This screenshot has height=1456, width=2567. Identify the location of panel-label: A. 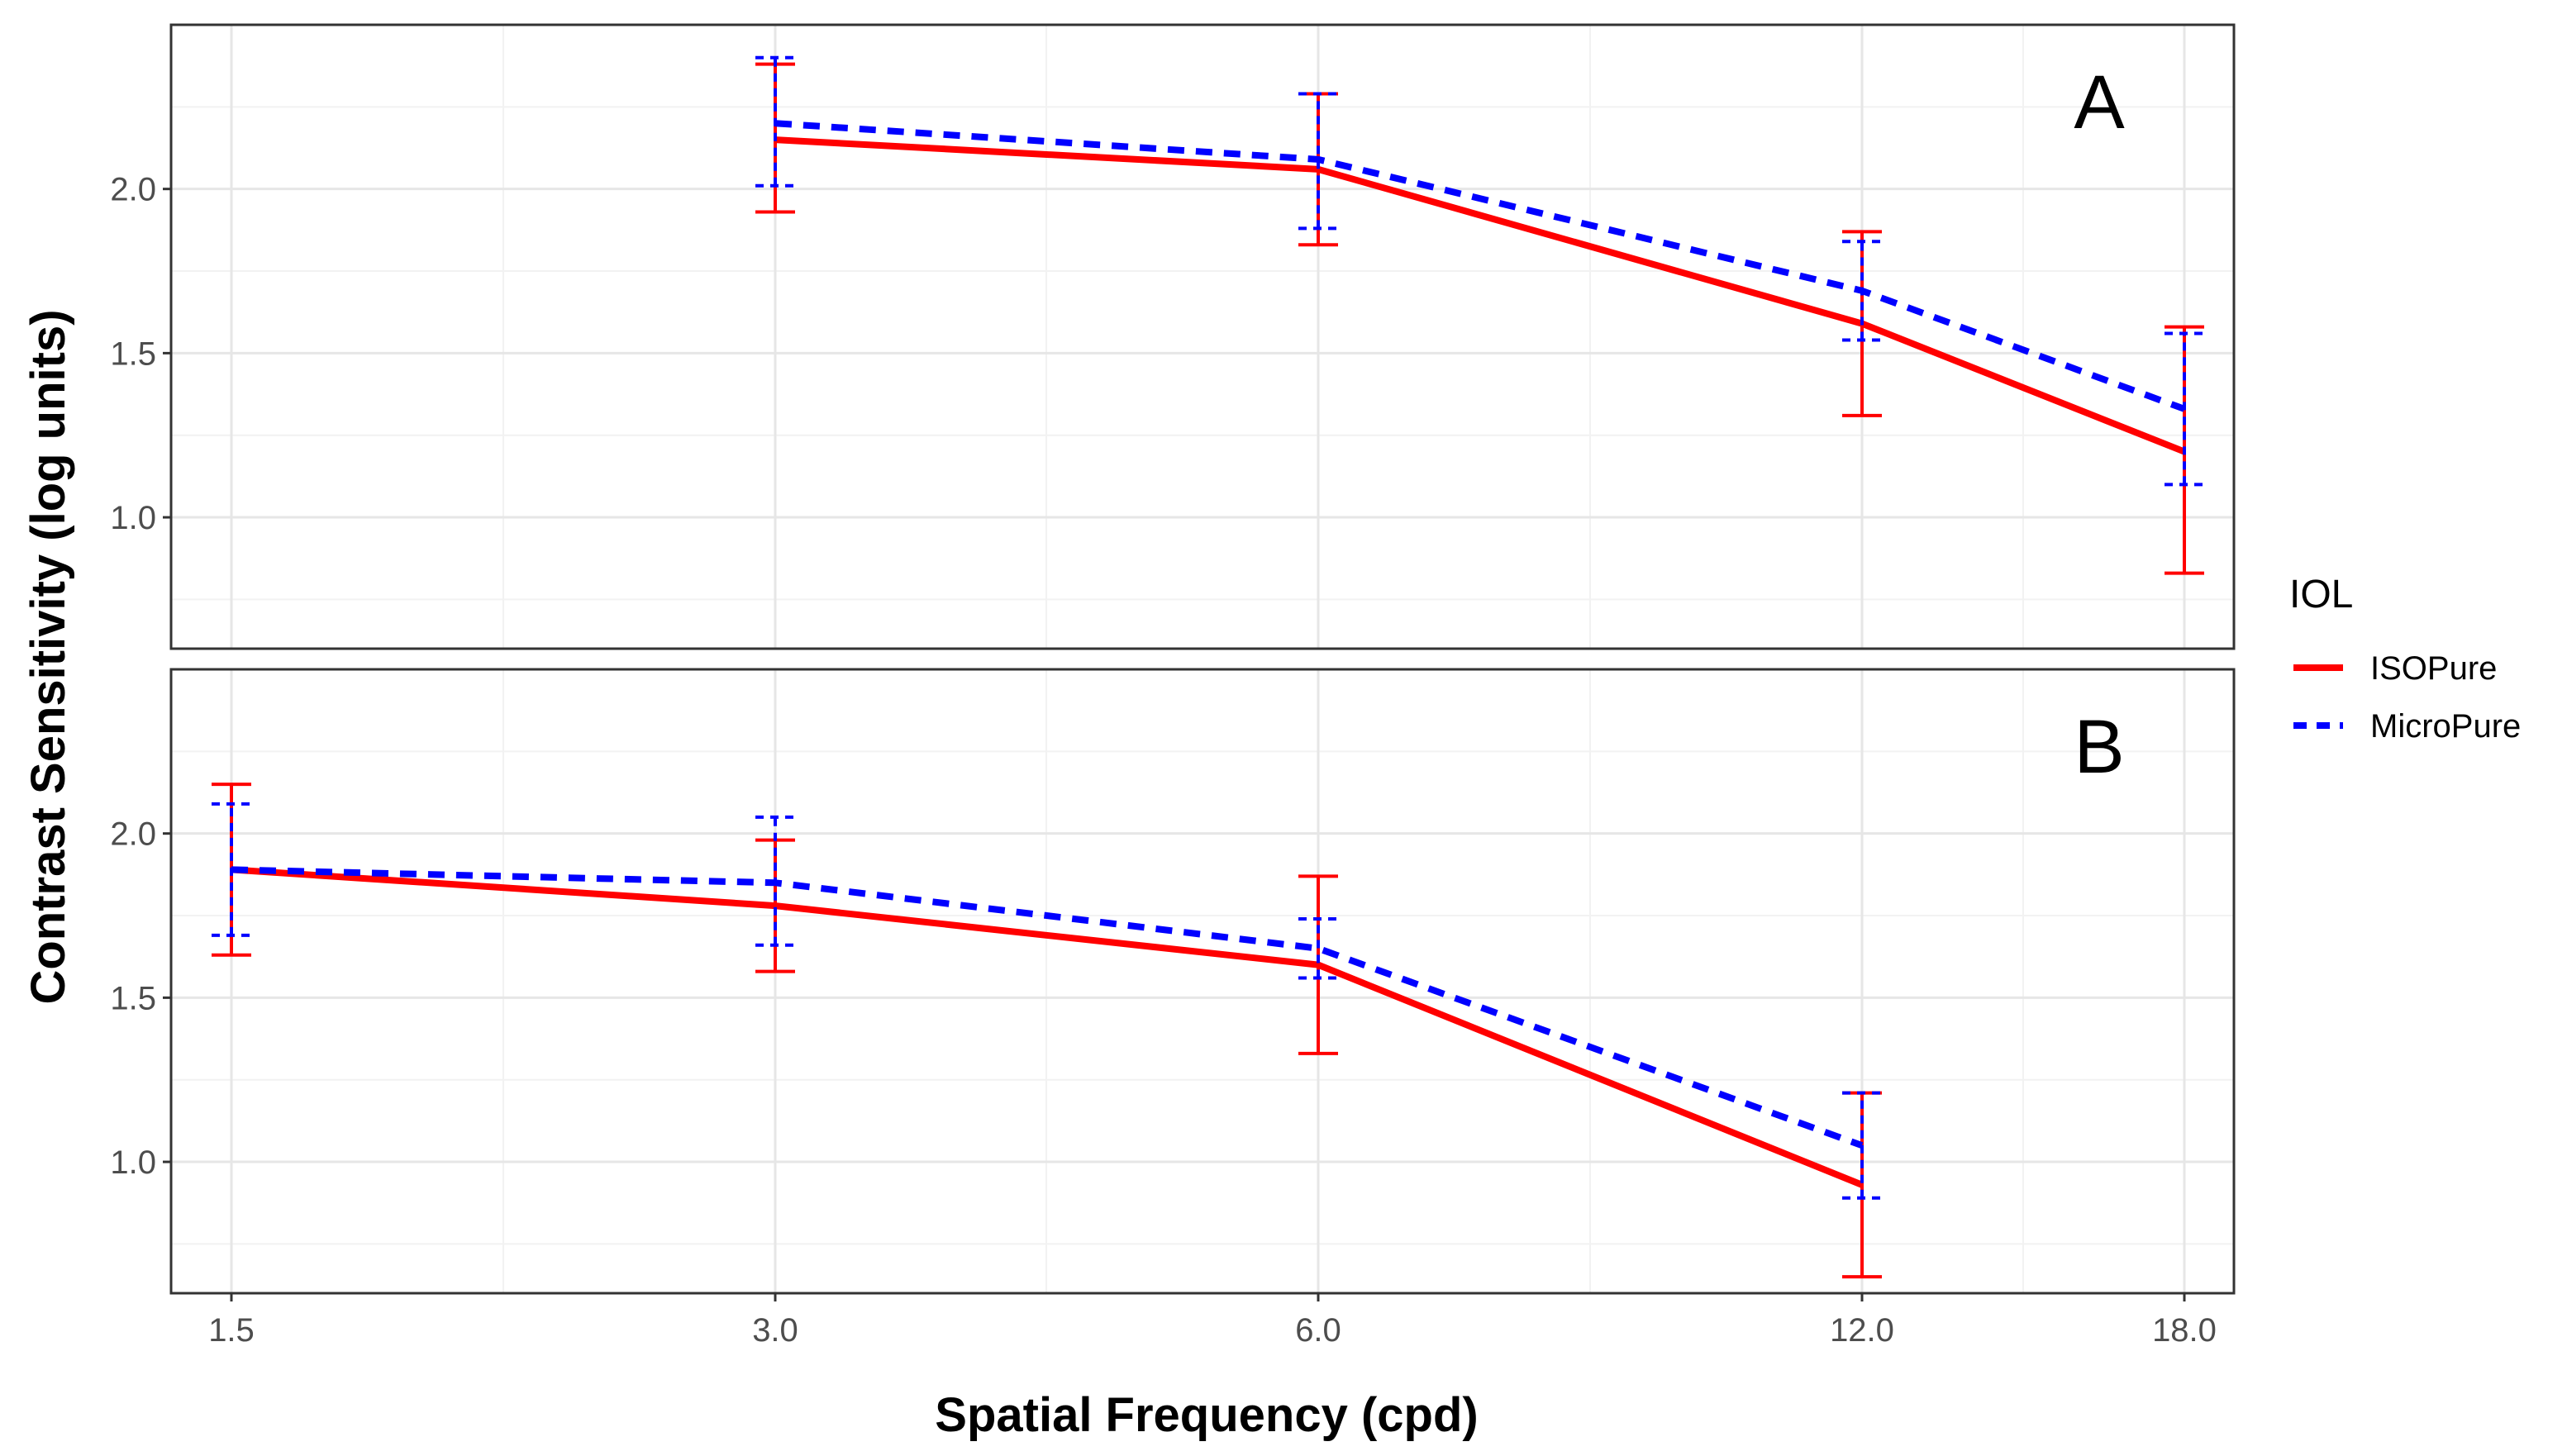
(2099, 102).